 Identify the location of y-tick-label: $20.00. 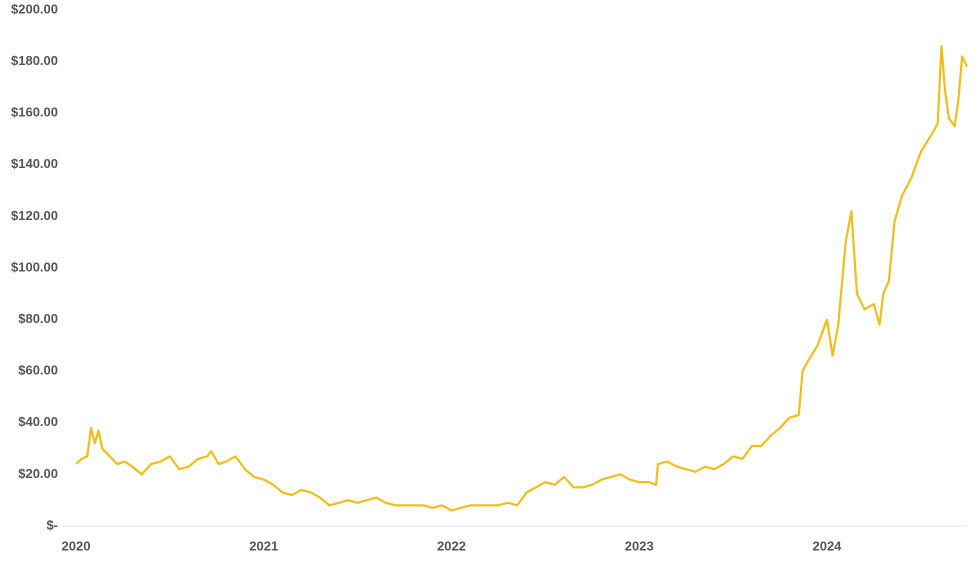
(38, 473).